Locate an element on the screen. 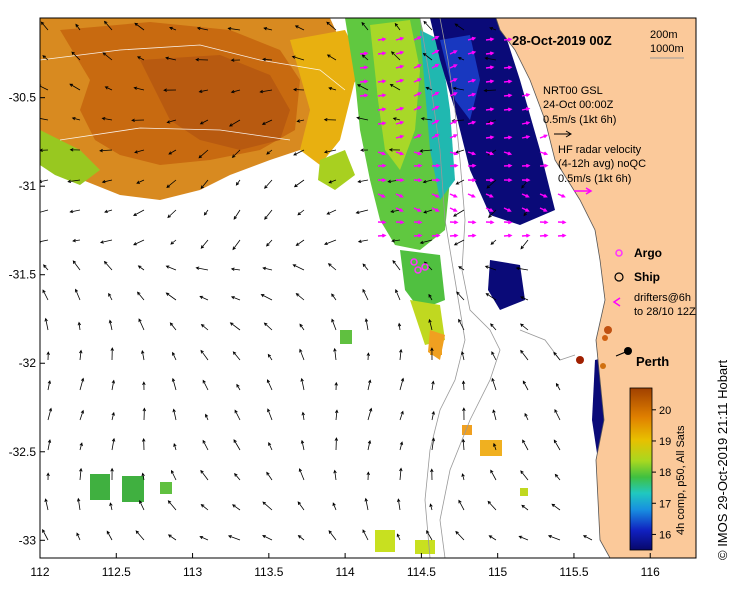  x-tick-label: 113 is located at coordinates (192, 572).